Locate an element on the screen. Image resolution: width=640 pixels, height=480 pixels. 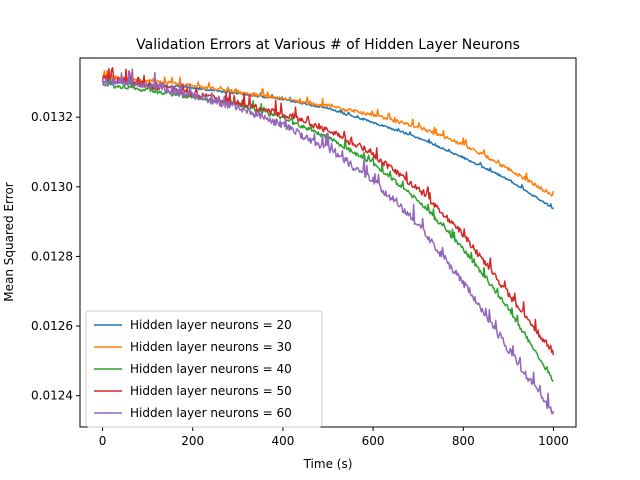
x-tick-label: 0 is located at coordinates (103, 441).